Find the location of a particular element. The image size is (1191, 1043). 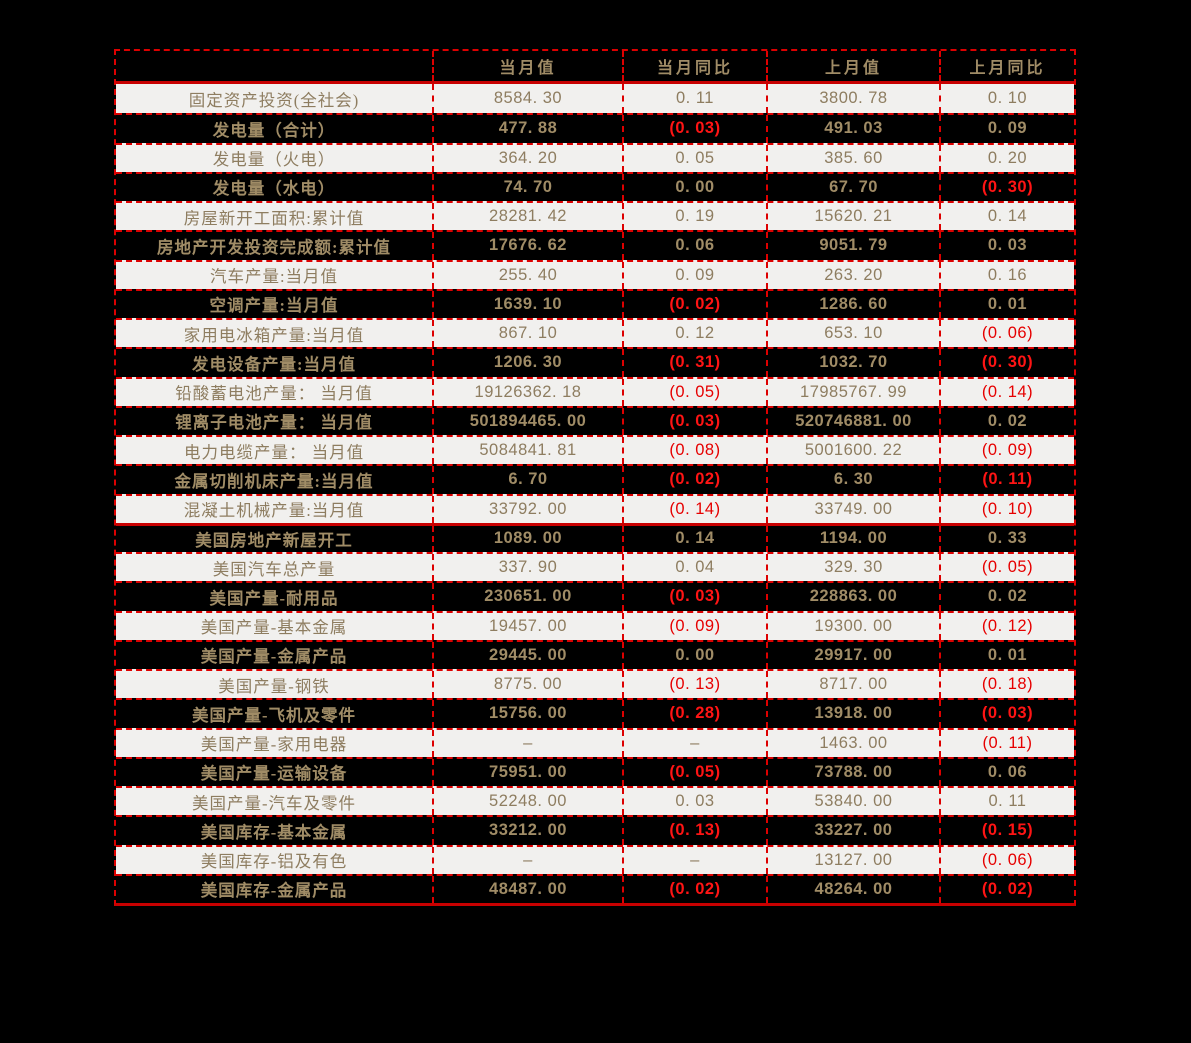

cell-last-month-value: 491. 03 is located at coordinates (854, 129).